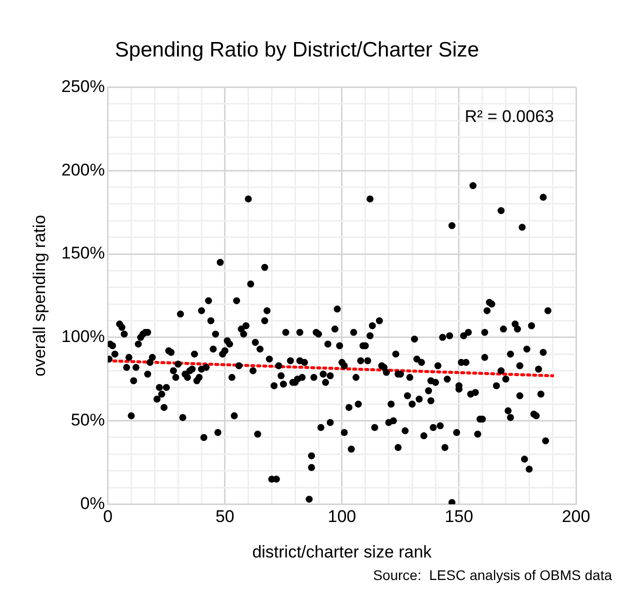 The width and height of the screenshot is (624, 593). What do you see at coordinates (87, 420) in the screenshot?
I see `y-tick-label: 50%` at bounding box center [87, 420].